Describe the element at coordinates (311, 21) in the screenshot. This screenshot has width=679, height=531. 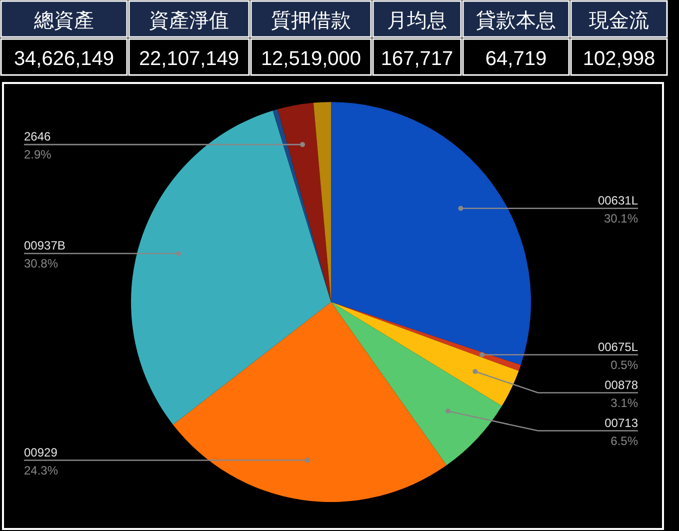
I see `category-label: 質押借款` at that location.